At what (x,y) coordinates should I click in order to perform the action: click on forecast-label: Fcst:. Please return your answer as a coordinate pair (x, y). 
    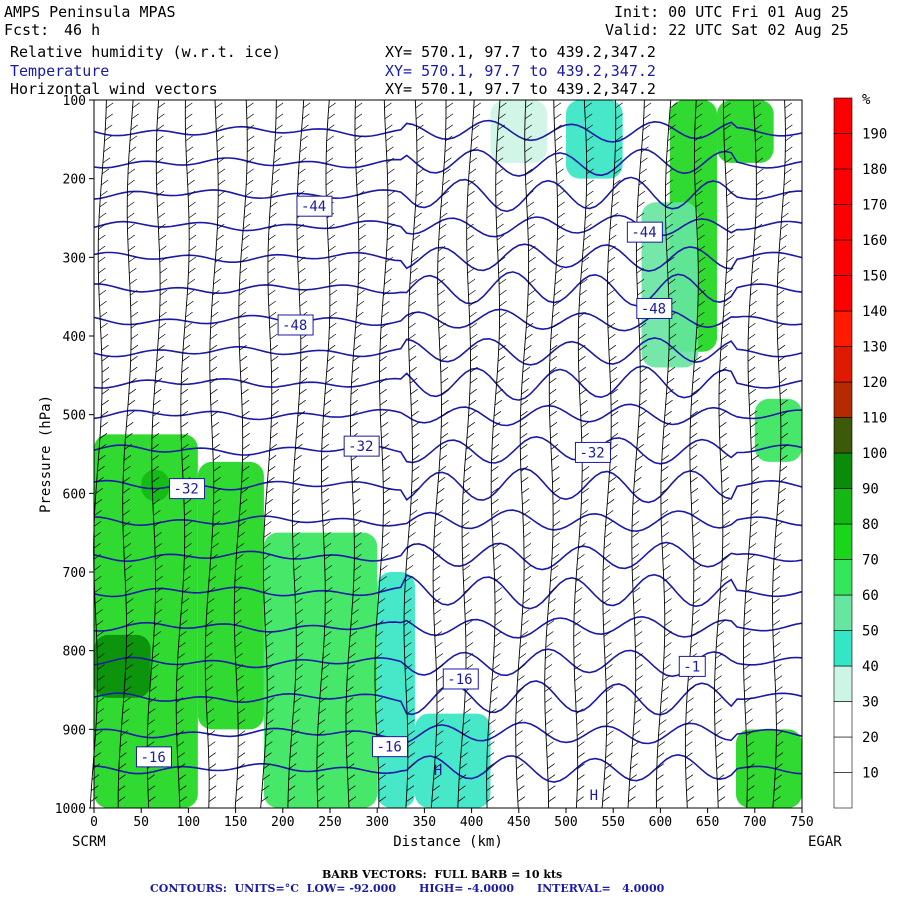
    Looking at the image, I should click on (27, 30).